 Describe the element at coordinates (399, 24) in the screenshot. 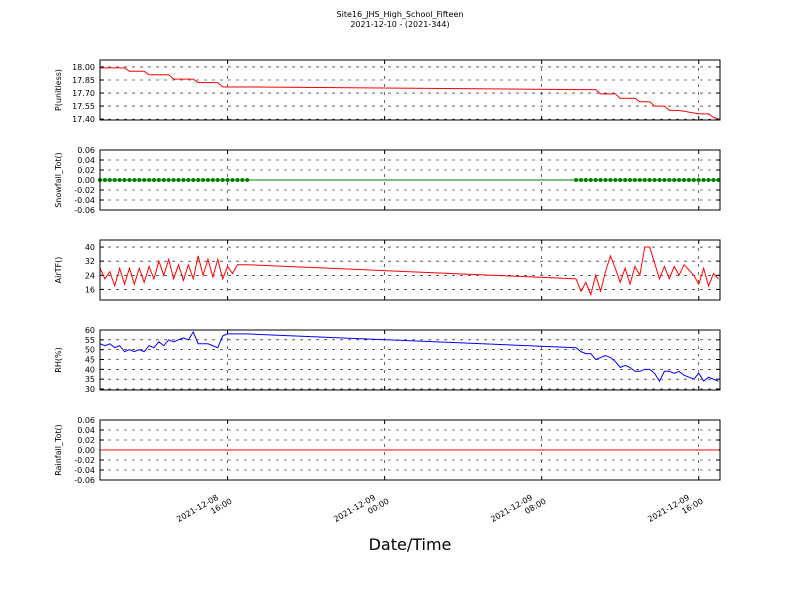

I see `chart-subtitle: 2021-12-10 - (2021-344)` at that location.